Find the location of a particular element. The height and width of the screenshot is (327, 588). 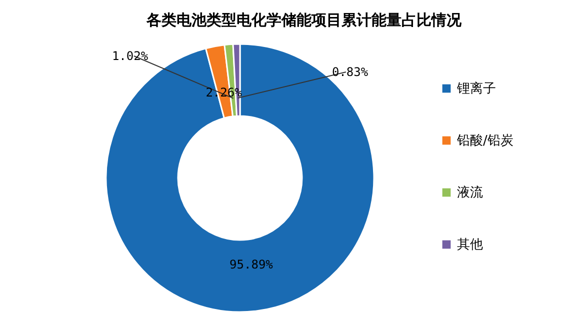

legend-label: 液流 is located at coordinates (470, 192).